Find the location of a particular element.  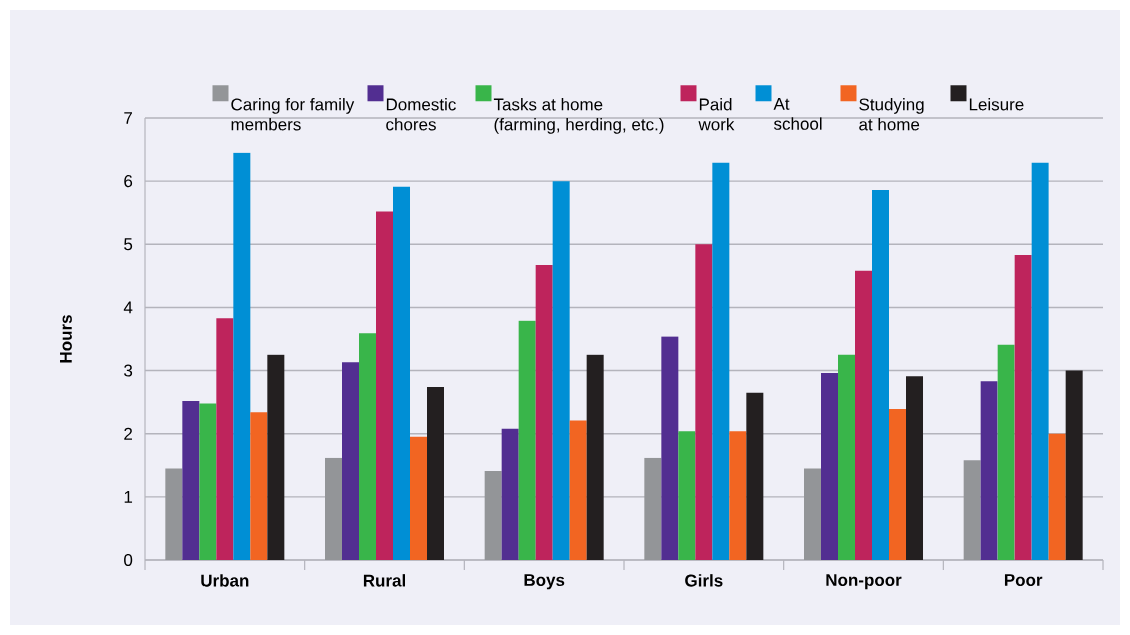

x-tick-label: Non-poor is located at coordinates (864, 582).